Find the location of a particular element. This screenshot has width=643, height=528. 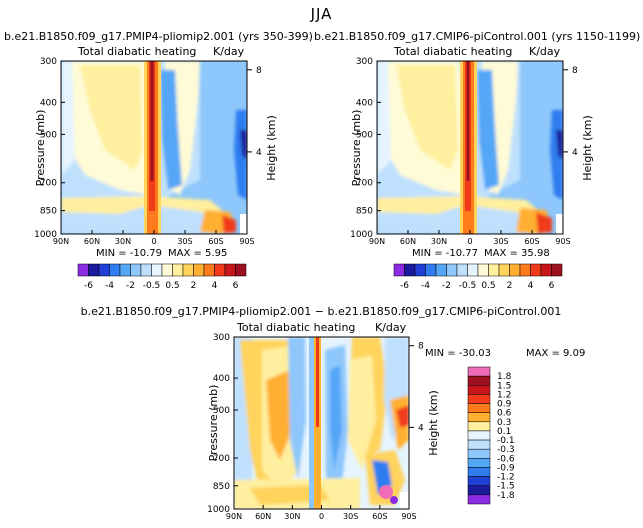

min-stat: MIN = -30.03 is located at coordinates (458, 353).